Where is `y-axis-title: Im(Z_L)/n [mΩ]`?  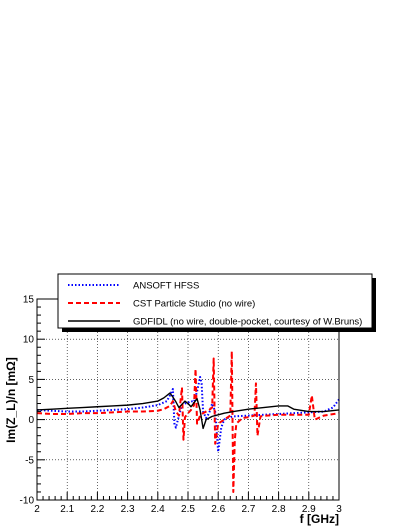
y-axis-title: Im(Z_L)/n [mΩ] is located at coordinates (11, 400).